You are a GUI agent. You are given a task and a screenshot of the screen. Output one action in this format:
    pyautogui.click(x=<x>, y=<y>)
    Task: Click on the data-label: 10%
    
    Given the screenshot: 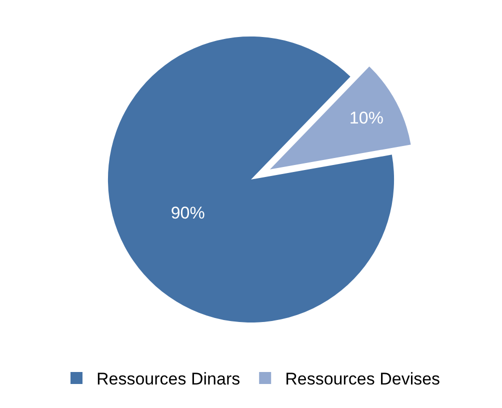 What is the action you would take?
    pyautogui.click(x=366, y=118)
    